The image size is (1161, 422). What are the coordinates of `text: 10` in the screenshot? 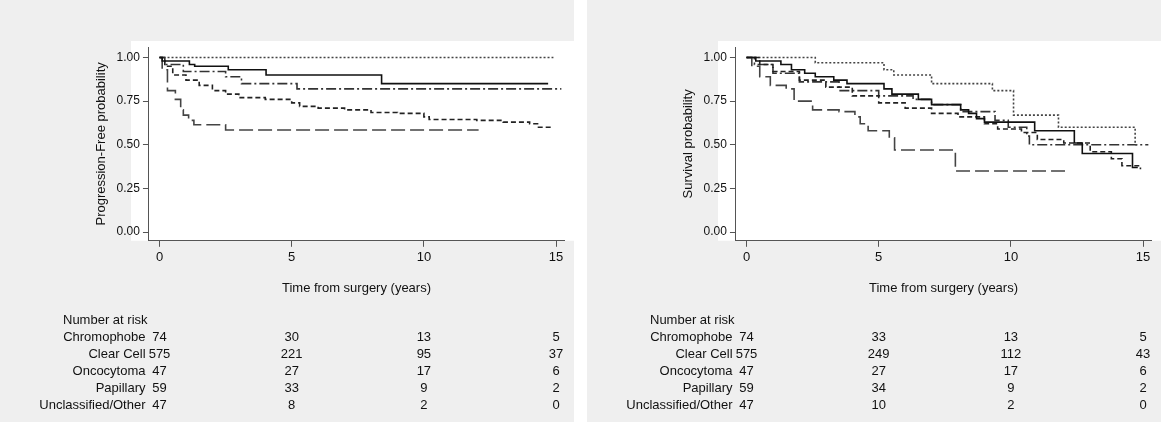 It's located at (878, 404).